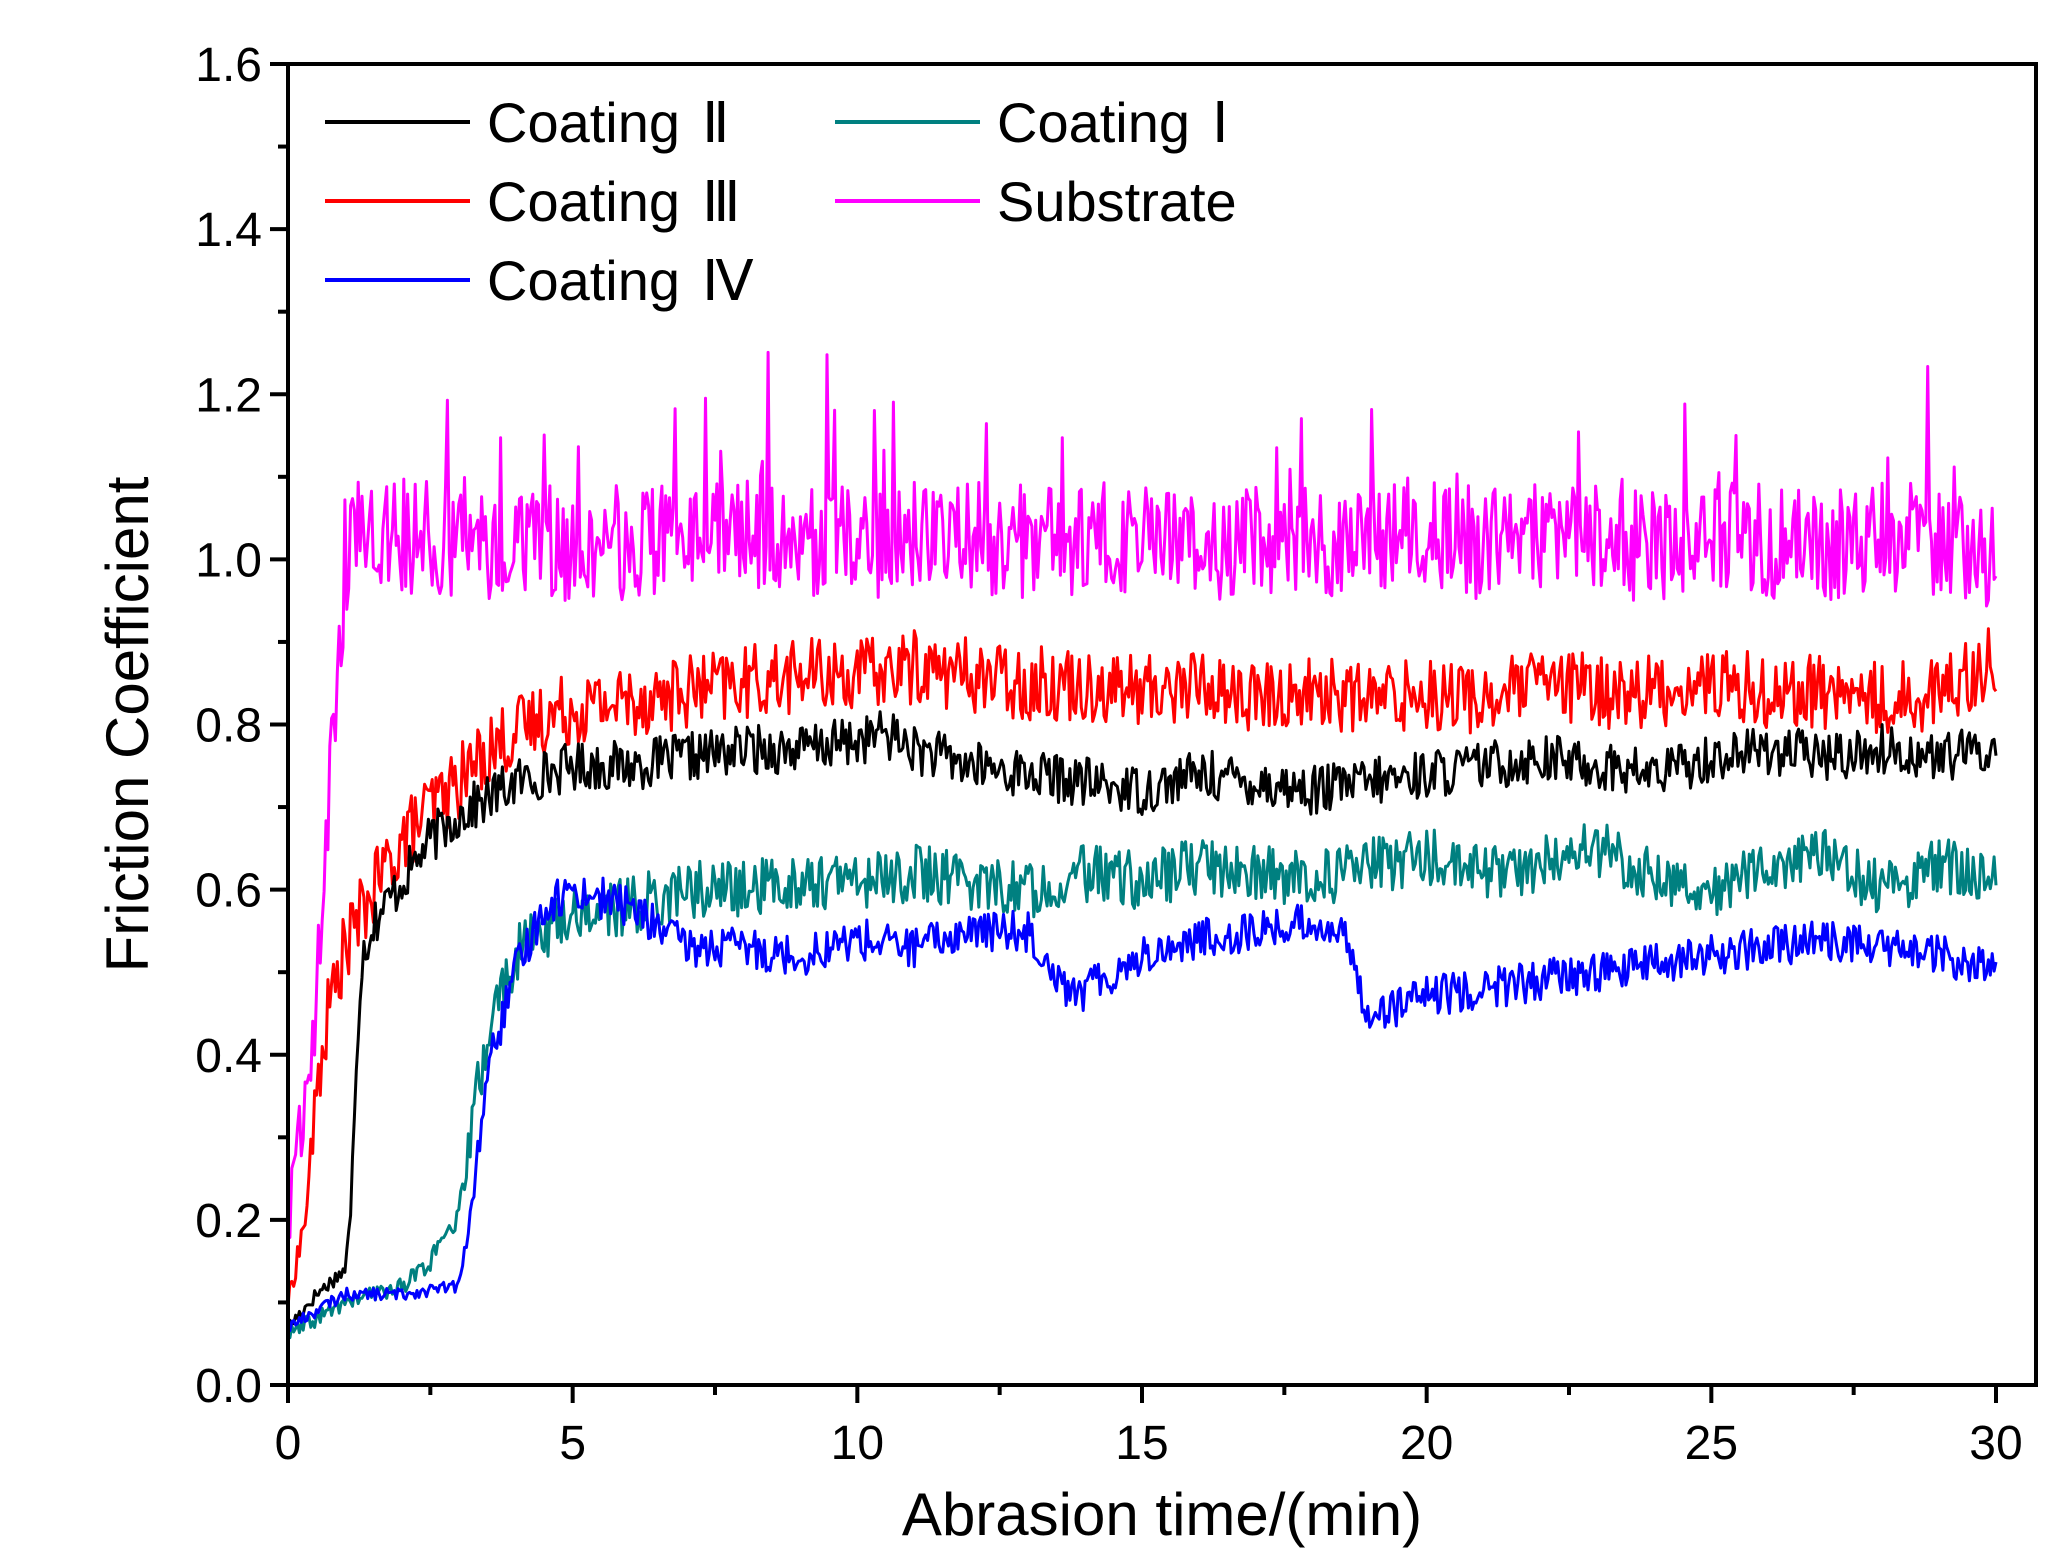 The height and width of the screenshot is (1560, 2064). What do you see at coordinates (228, 726) in the screenshot?
I see `y-tick-label: 0.8` at bounding box center [228, 726].